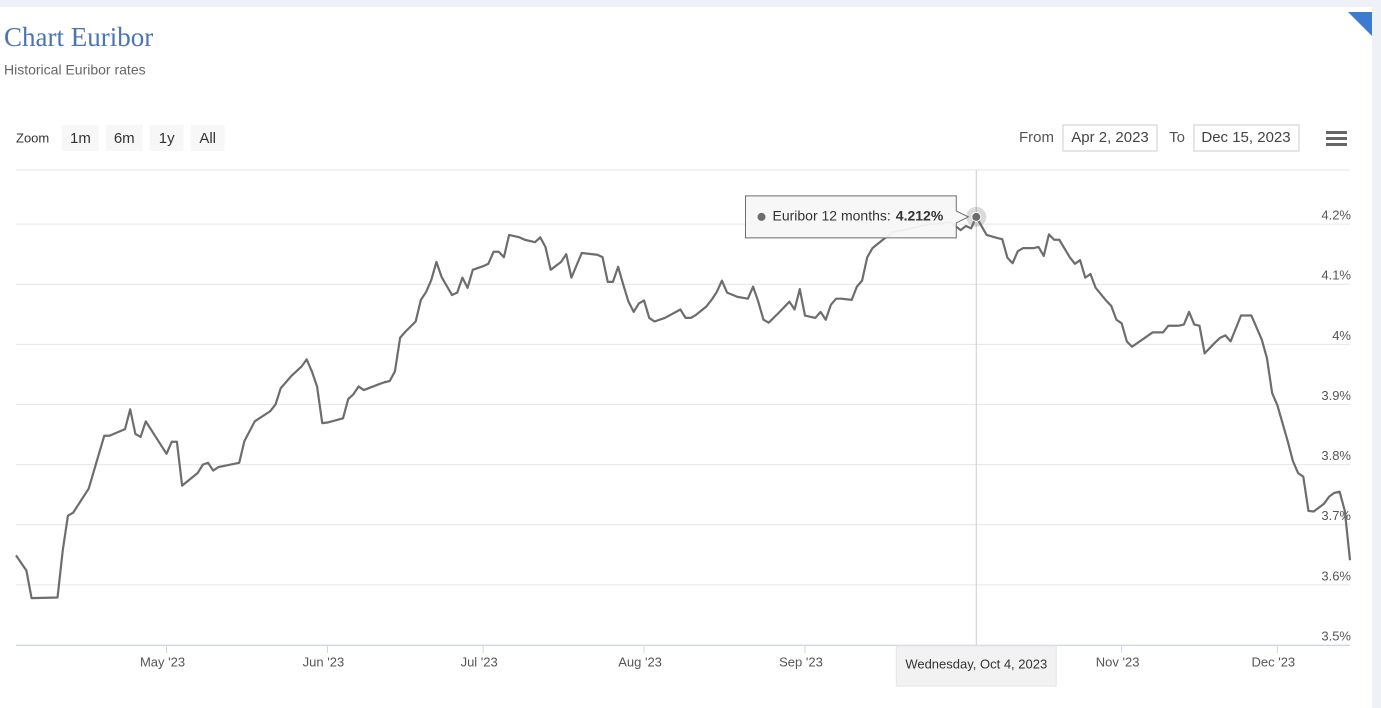 The image size is (1381, 708). What do you see at coordinates (1036, 137) in the screenshot?
I see `from-label: From` at bounding box center [1036, 137].